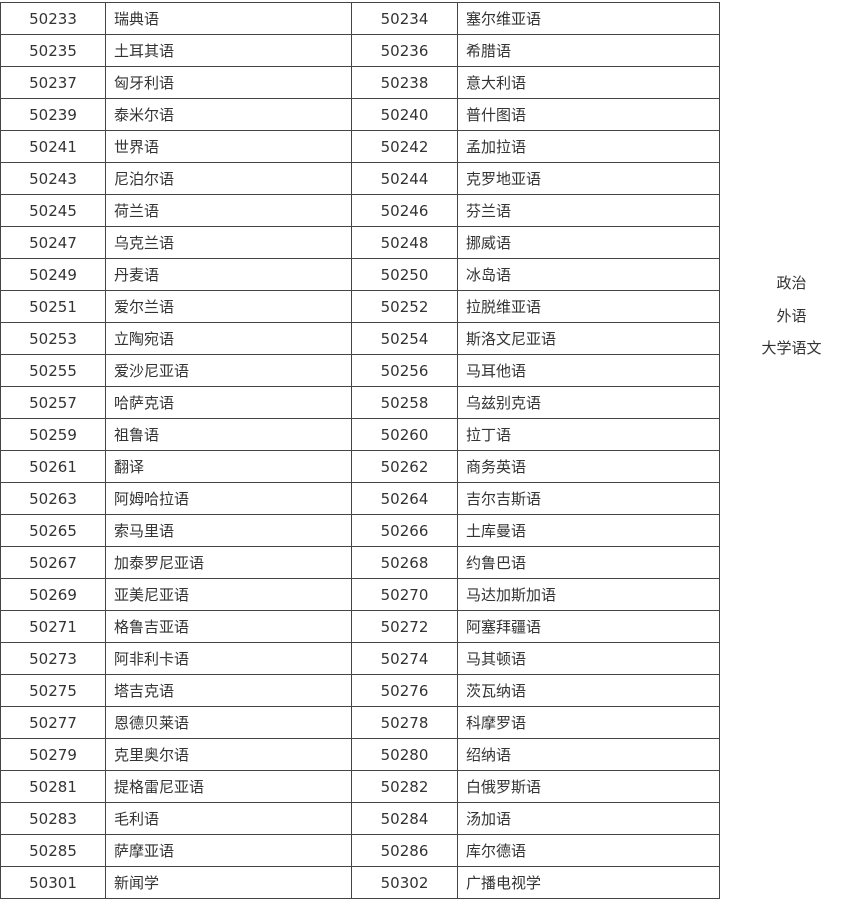  Describe the element at coordinates (228, 466) in the screenshot. I see `name-cell: 翻译` at that location.